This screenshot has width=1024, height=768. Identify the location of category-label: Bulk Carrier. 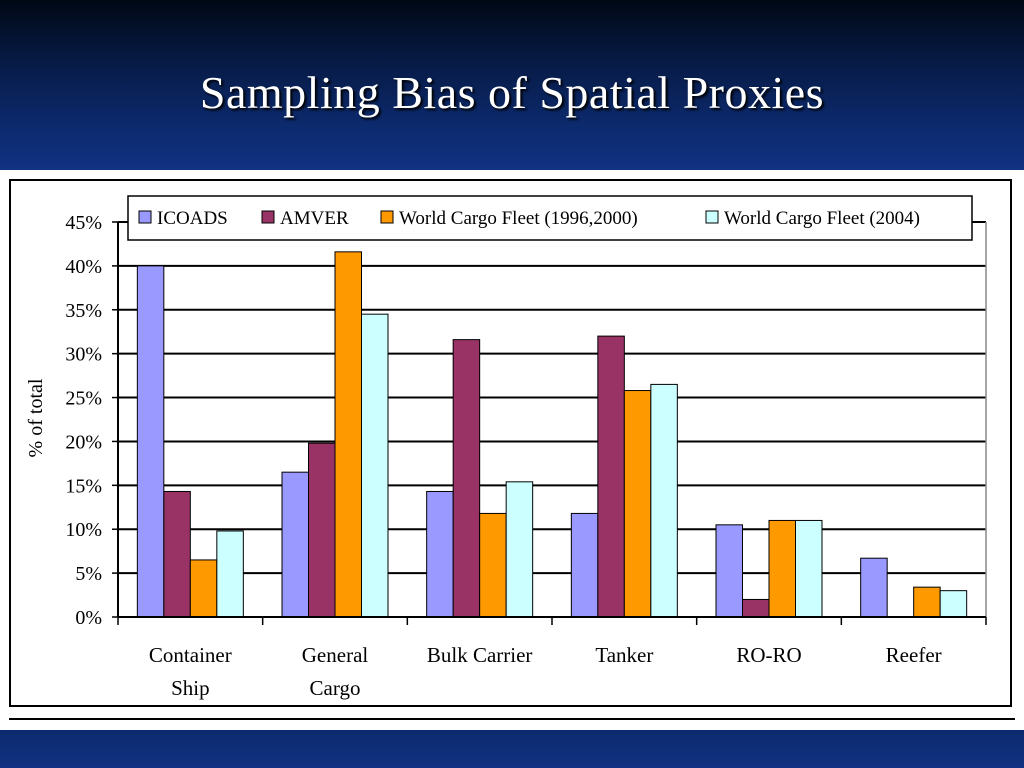
(480, 655).